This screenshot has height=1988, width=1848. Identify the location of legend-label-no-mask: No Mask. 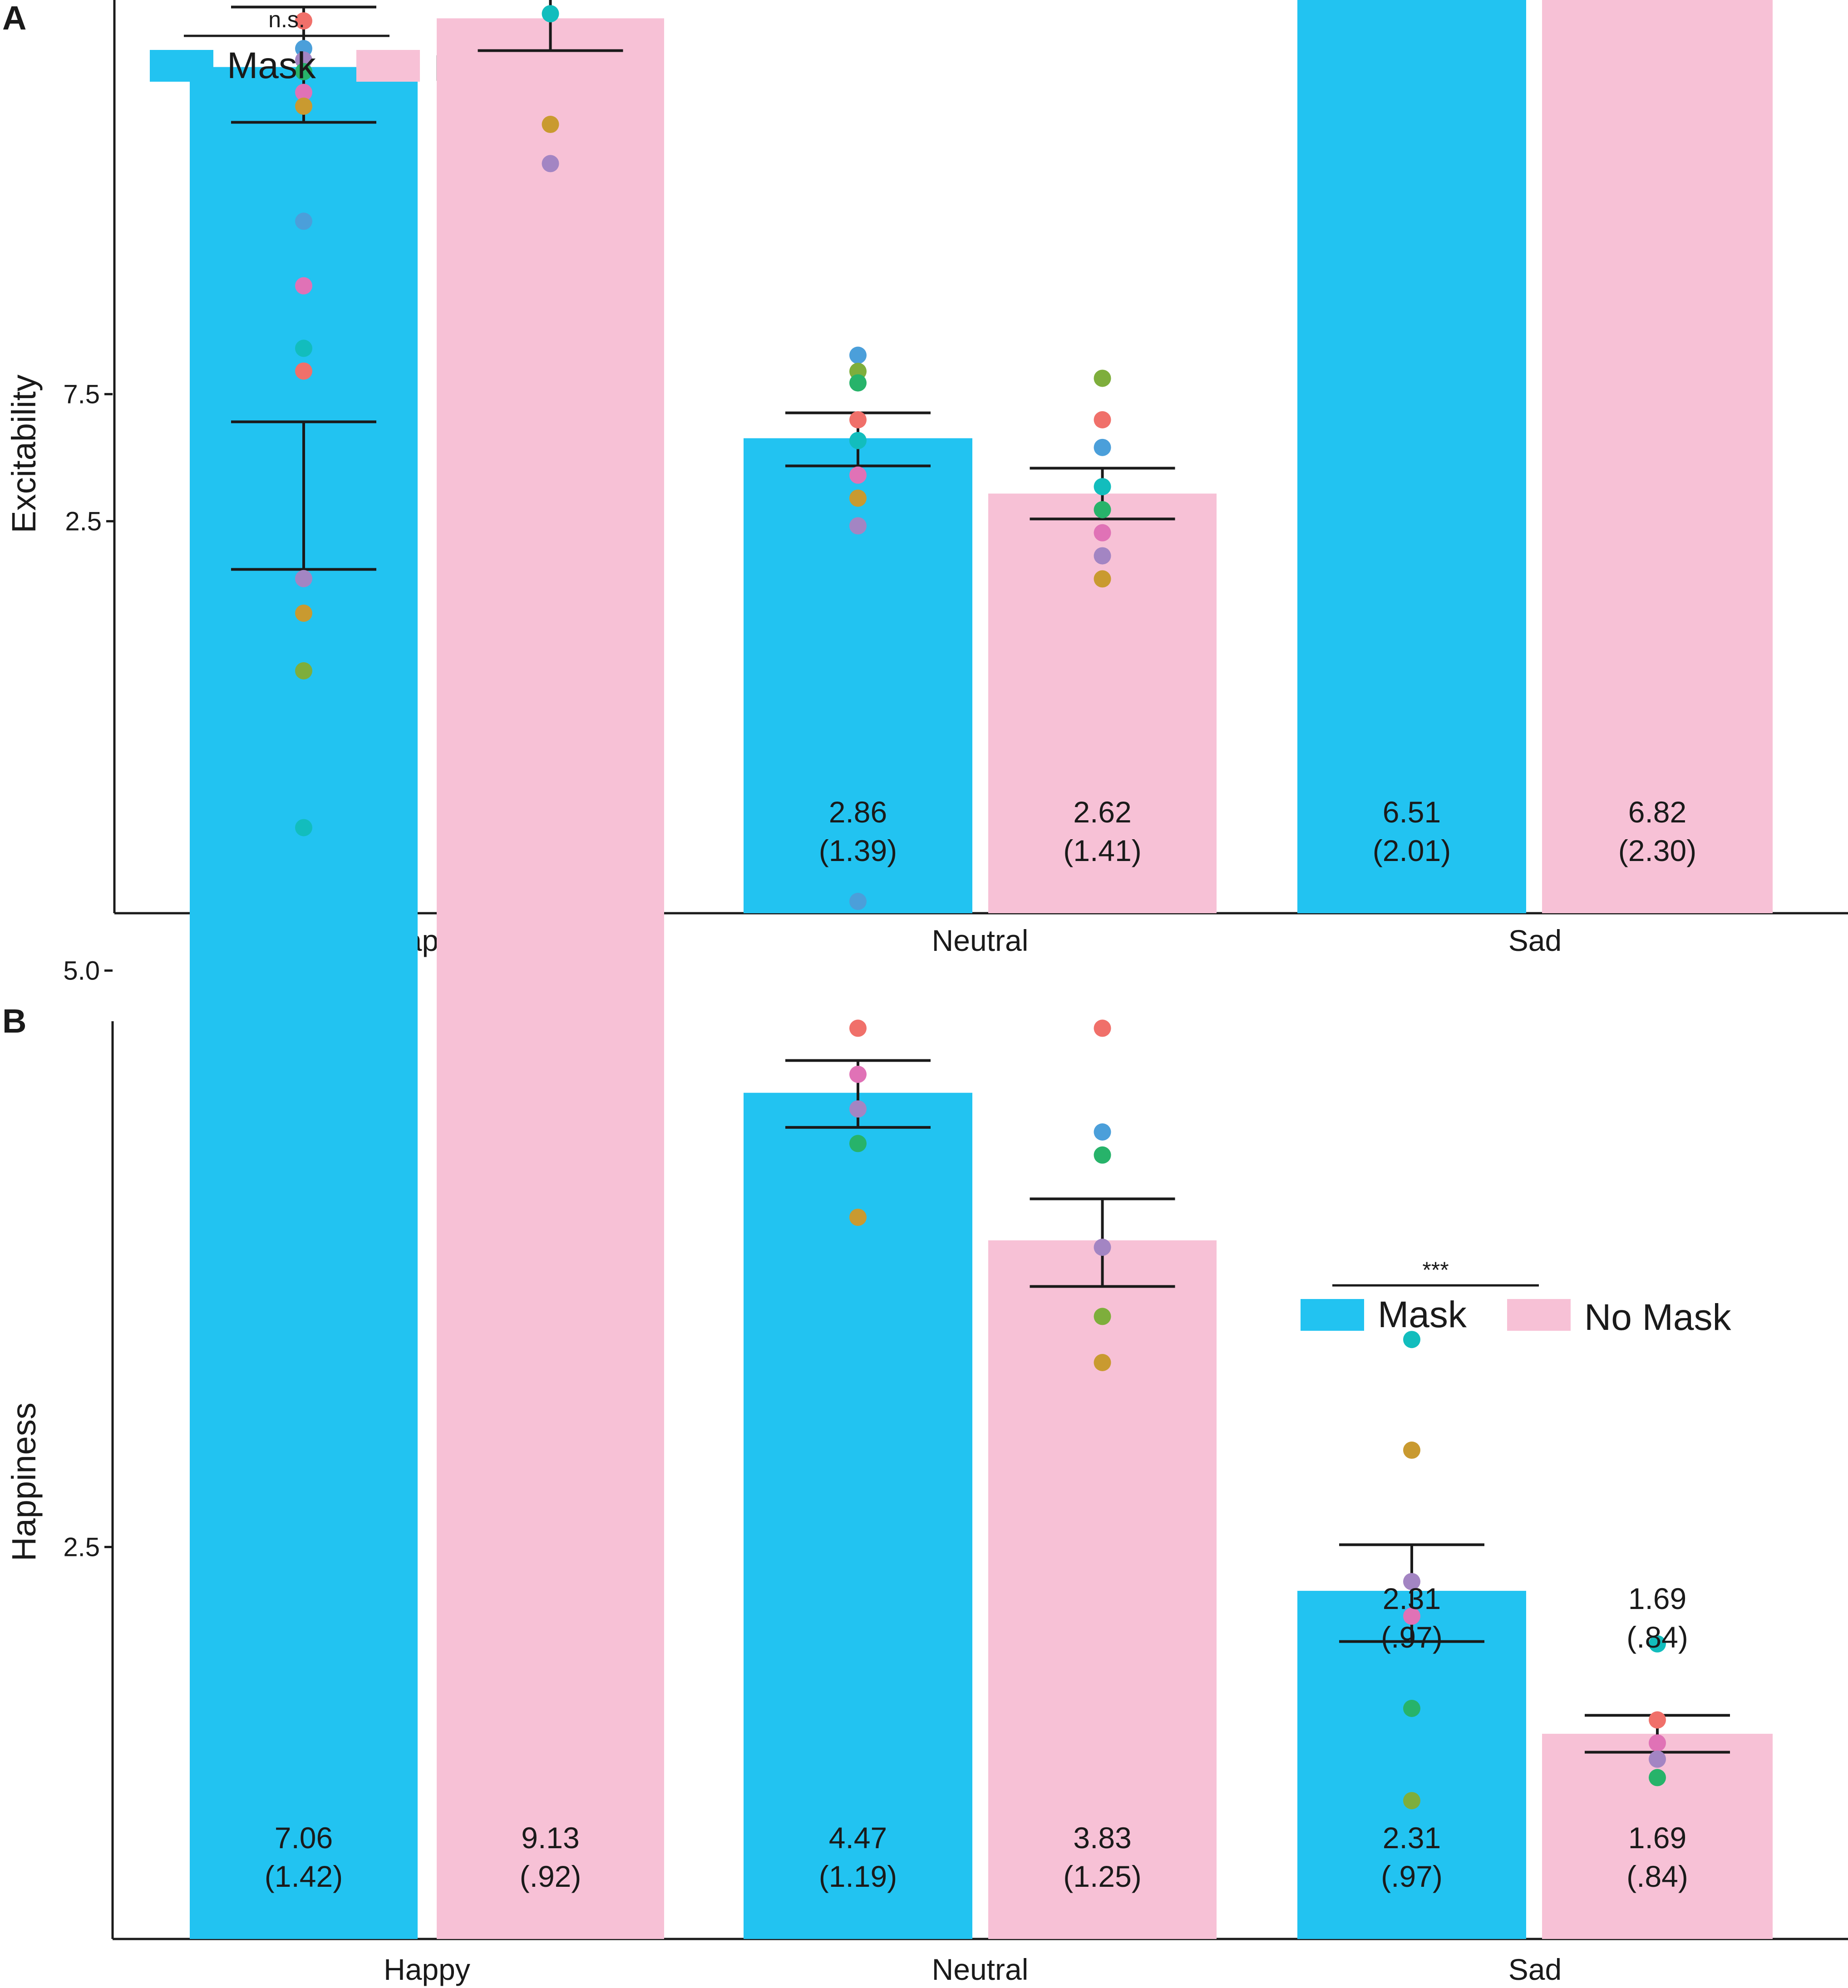
(1658, 1317).